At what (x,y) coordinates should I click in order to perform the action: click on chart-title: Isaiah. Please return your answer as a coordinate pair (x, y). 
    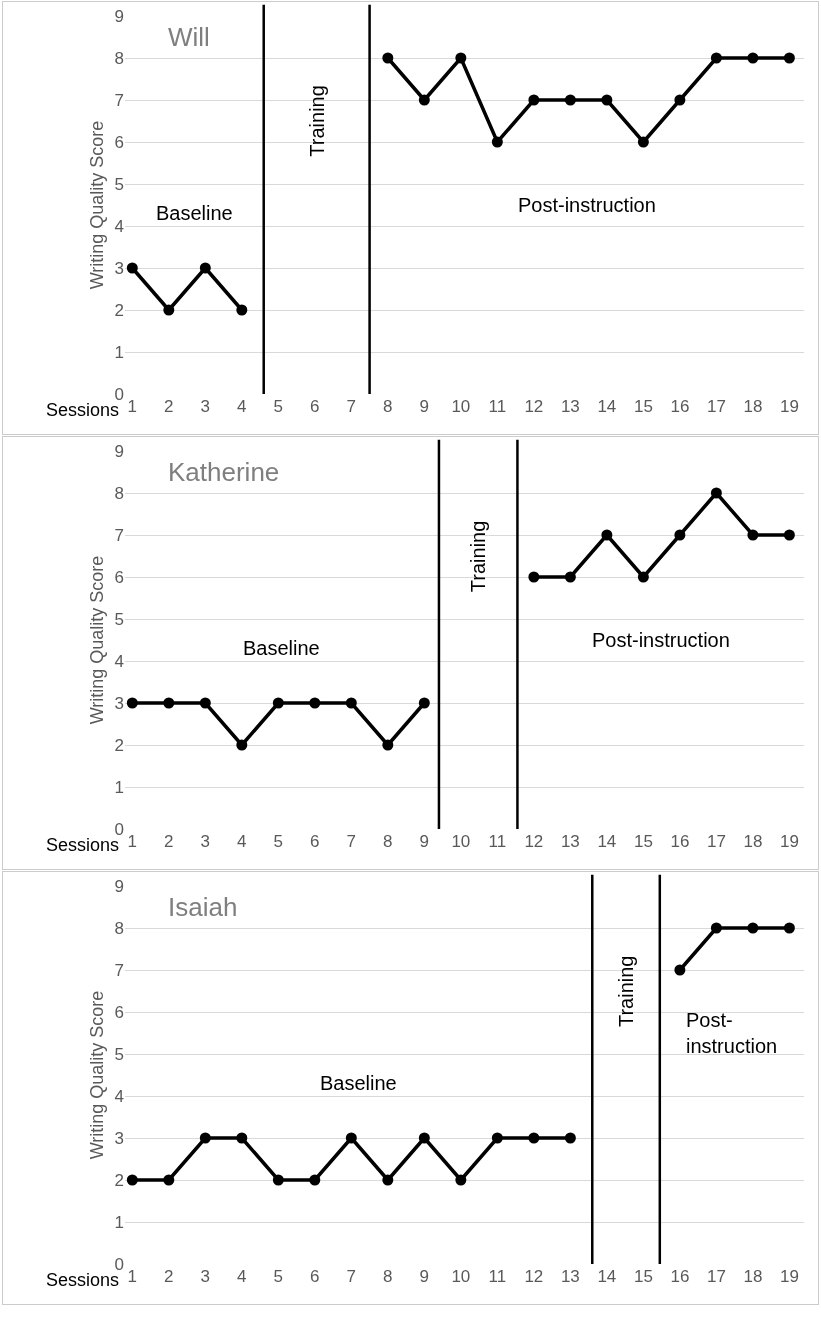
    Looking at the image, I should click on (203, 907).